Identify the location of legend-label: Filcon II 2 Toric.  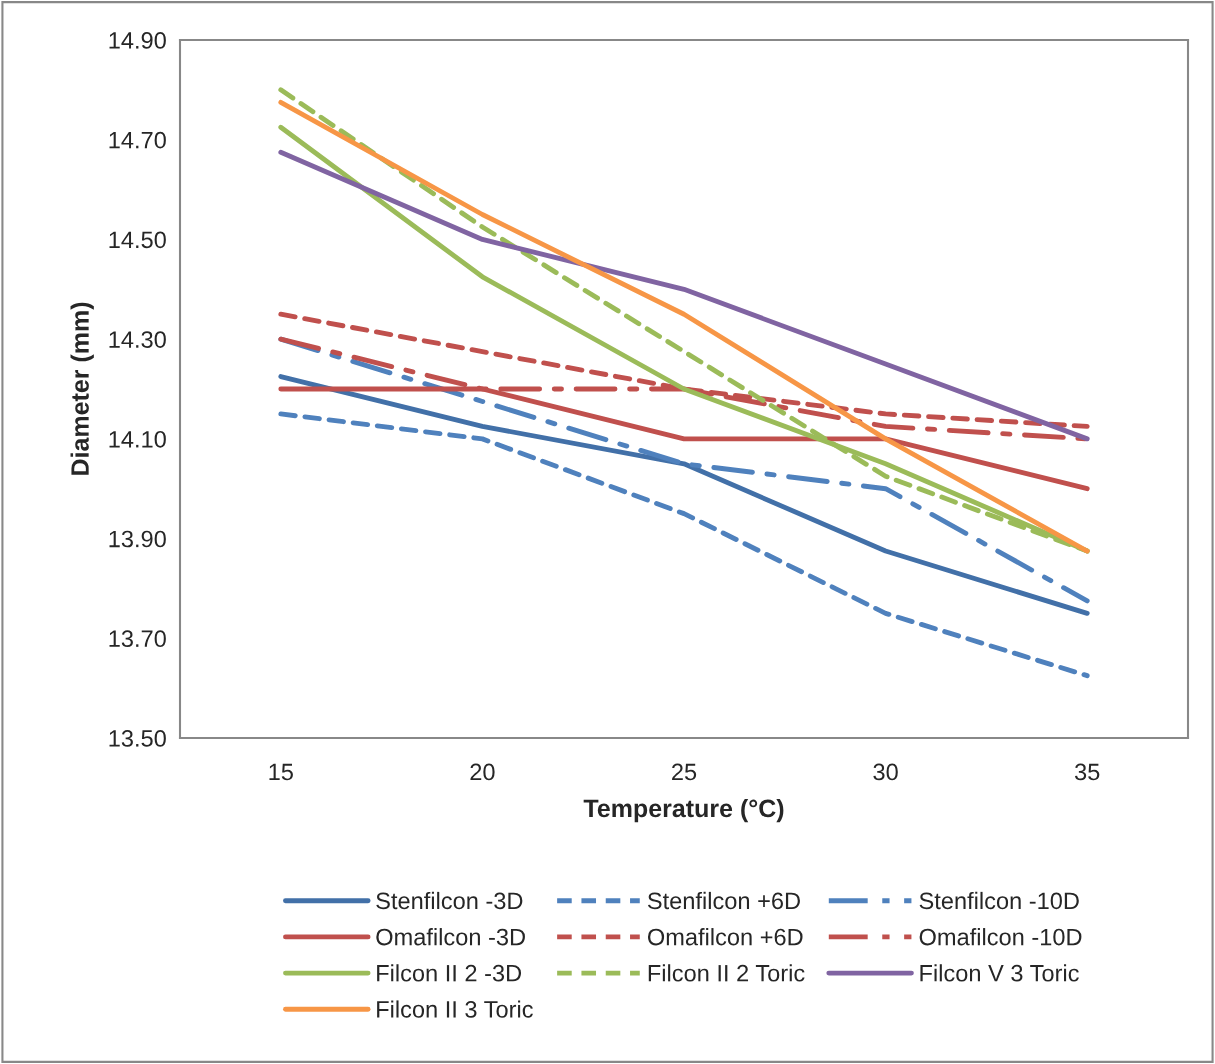
(726, 973).